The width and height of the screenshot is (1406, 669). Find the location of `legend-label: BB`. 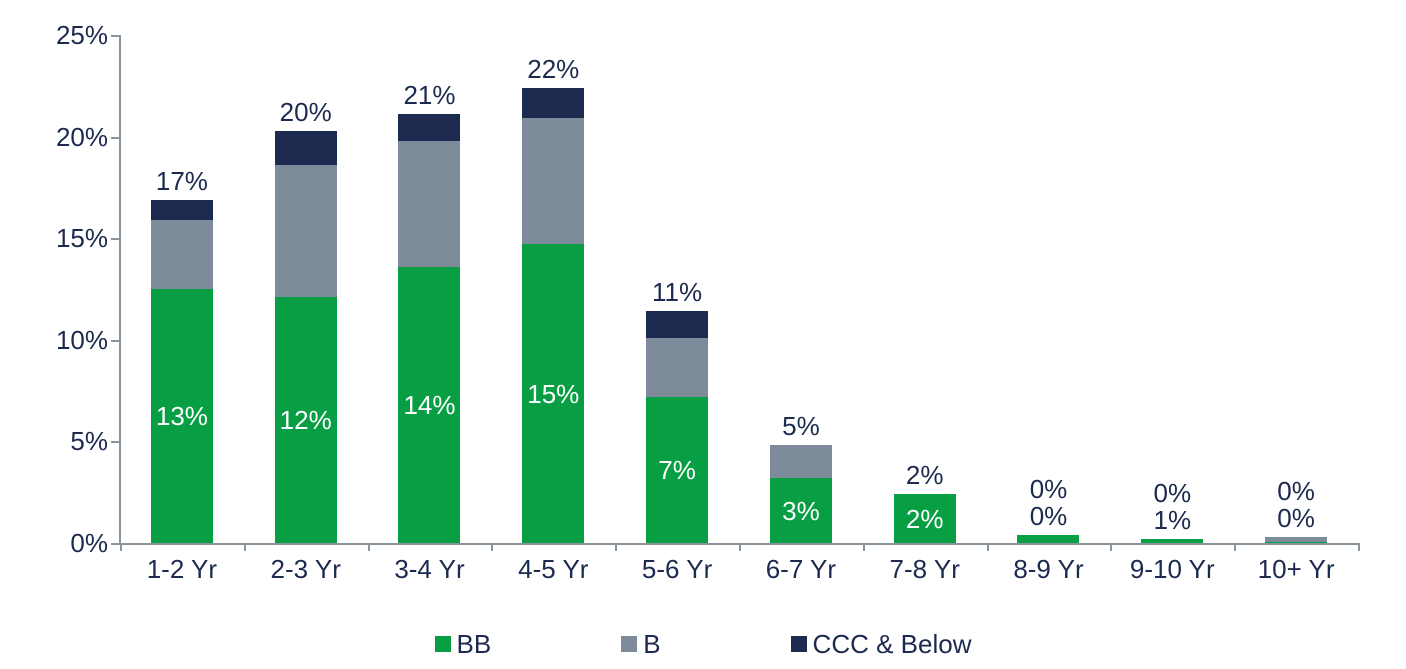

legend-label: BB is located at coordinates (474, 644).